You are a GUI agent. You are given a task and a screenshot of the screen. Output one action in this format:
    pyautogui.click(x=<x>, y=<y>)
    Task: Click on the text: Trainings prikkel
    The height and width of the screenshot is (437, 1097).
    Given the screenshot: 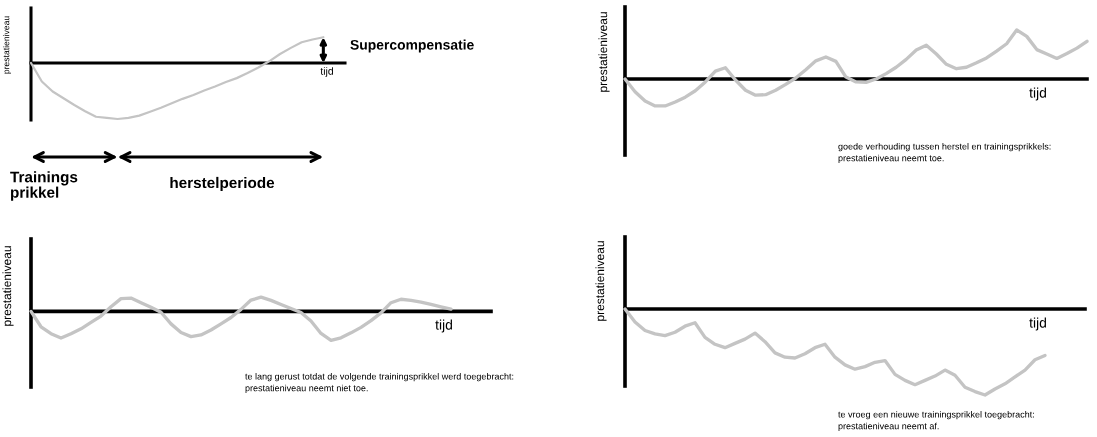 What is the action you would take?
    pyautogui.click(x=44, y=186)
    